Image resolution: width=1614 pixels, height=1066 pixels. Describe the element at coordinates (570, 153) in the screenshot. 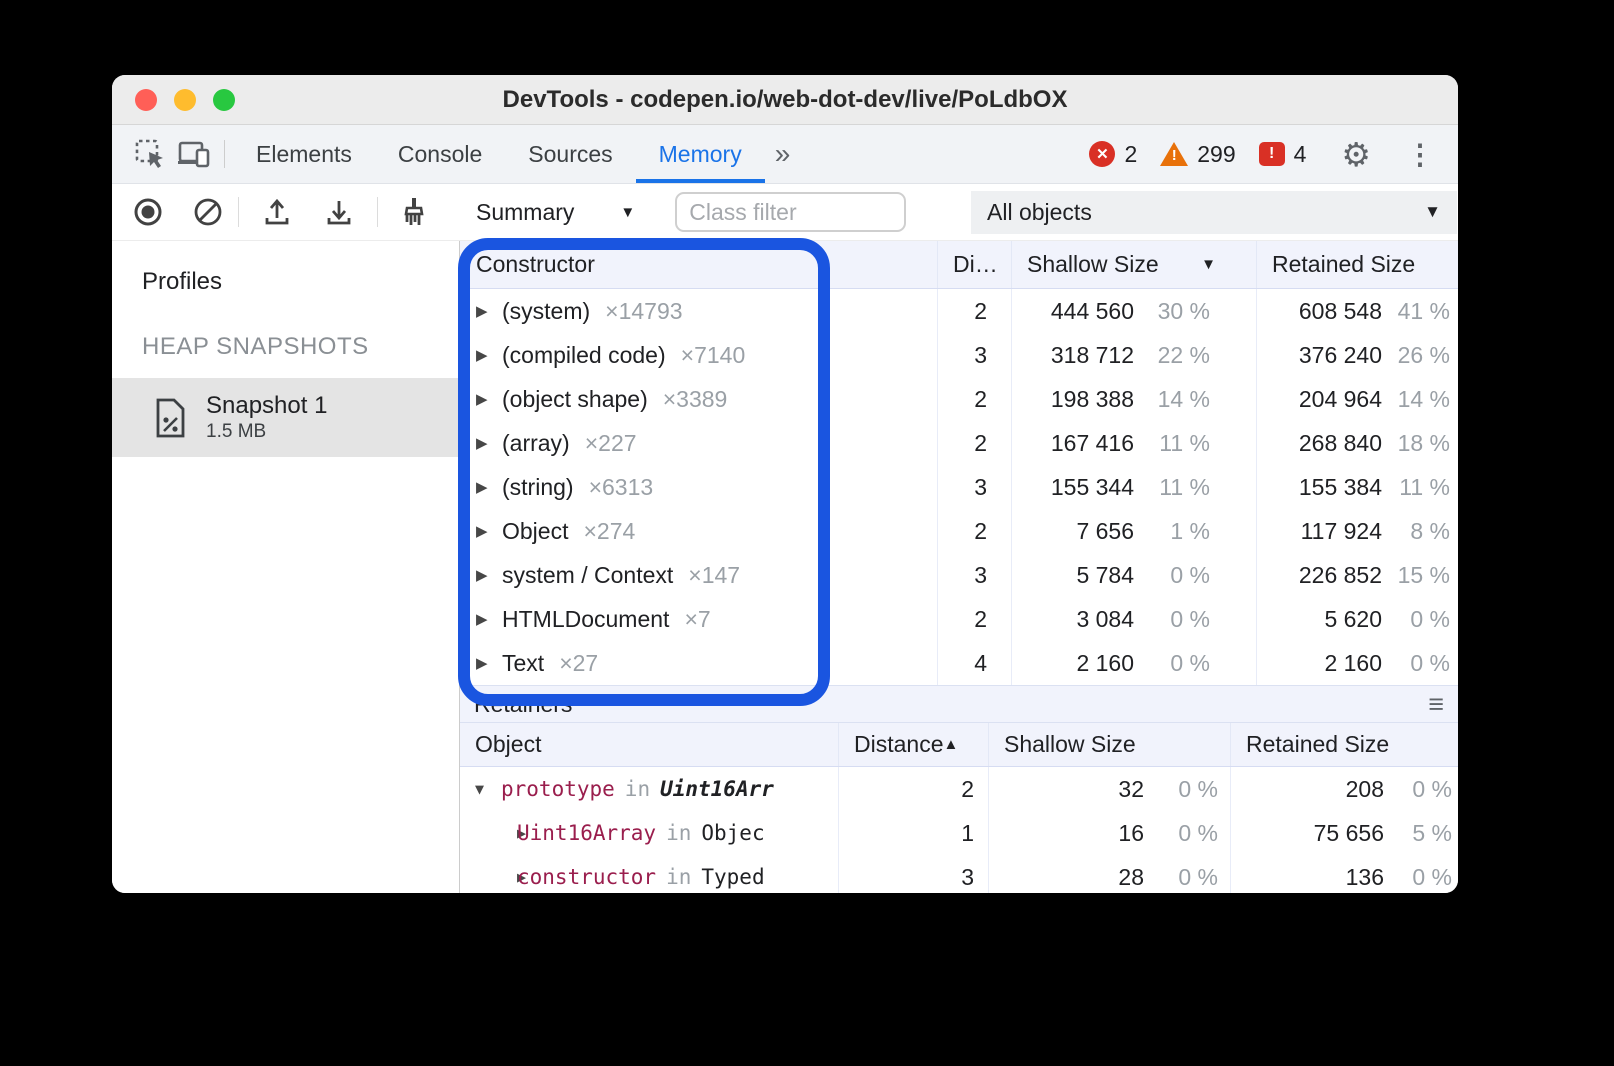

I see `tab-sources: Sources` at that location.